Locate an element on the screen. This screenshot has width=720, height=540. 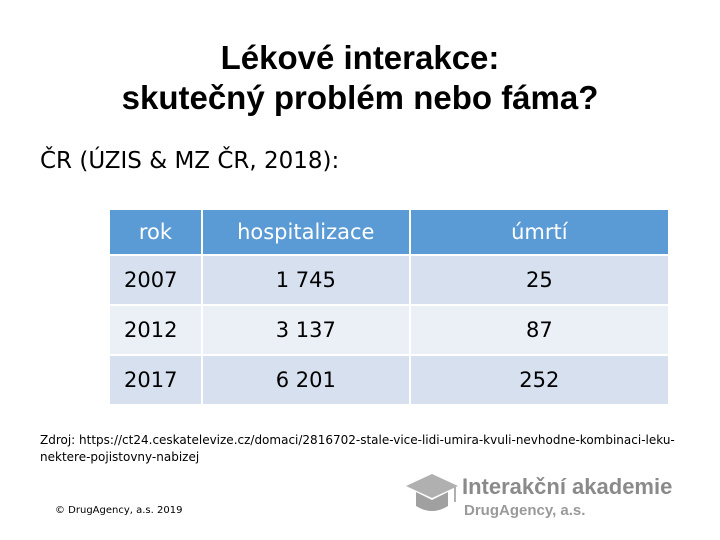
title-line: Lékové interakce: is located at coordinates (360, 57).